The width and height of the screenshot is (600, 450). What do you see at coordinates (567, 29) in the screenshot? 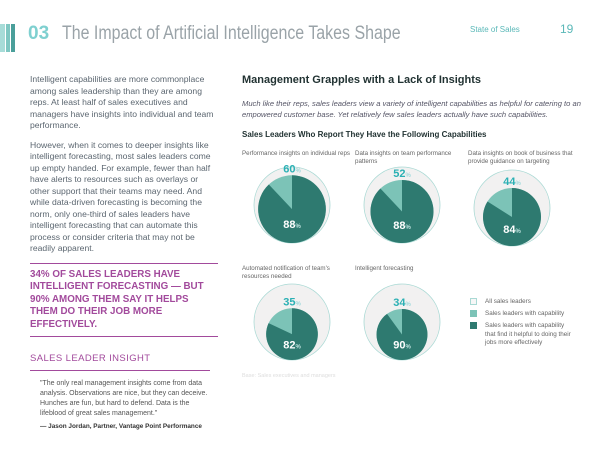
I see `page-number: 19` at bounding box center [567, 29].